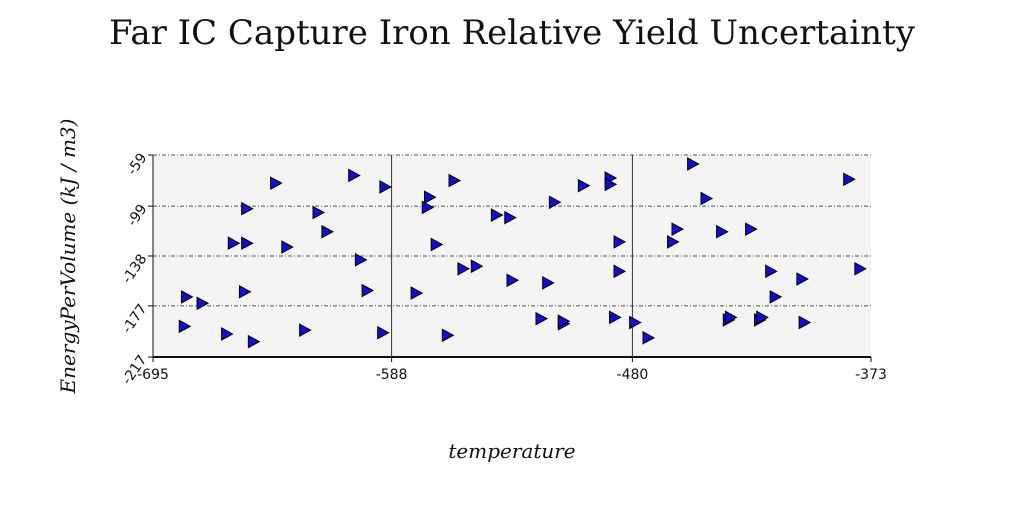 The height and width of the screenshot is (512, 1024). Describe the element at coordinates (512, 370) in the screenshot. I see `x-axis-ticks: -695 -588 -480 -373` at that location.